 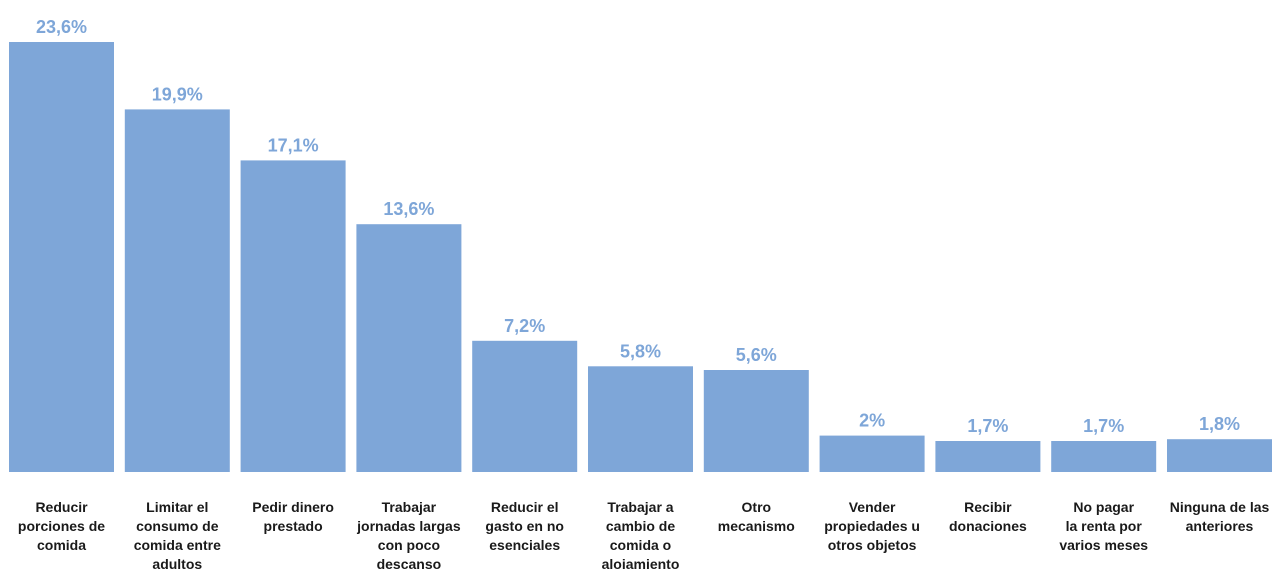 What do you see at coordinates (524, 326) in the screenshot?
I see `data-label: 7,2%` at bounding box center [524, 326].